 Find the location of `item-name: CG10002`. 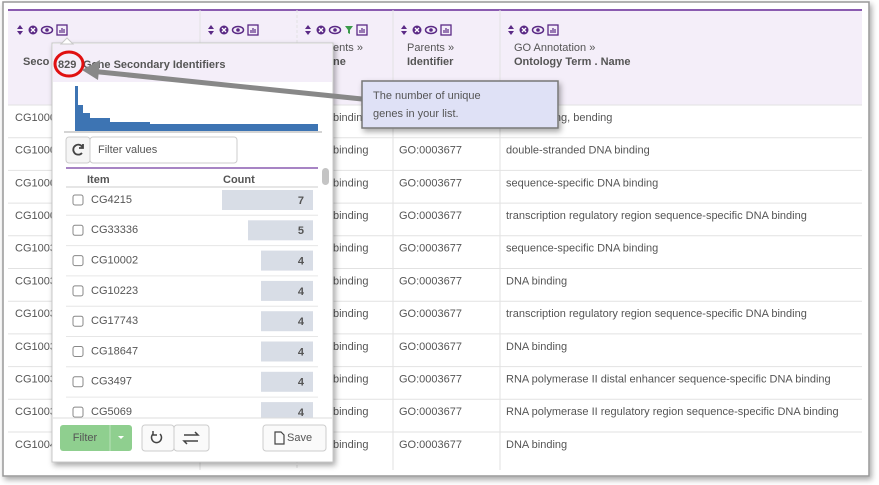

item-name: CG10002 is located at coordinates (114, 261).